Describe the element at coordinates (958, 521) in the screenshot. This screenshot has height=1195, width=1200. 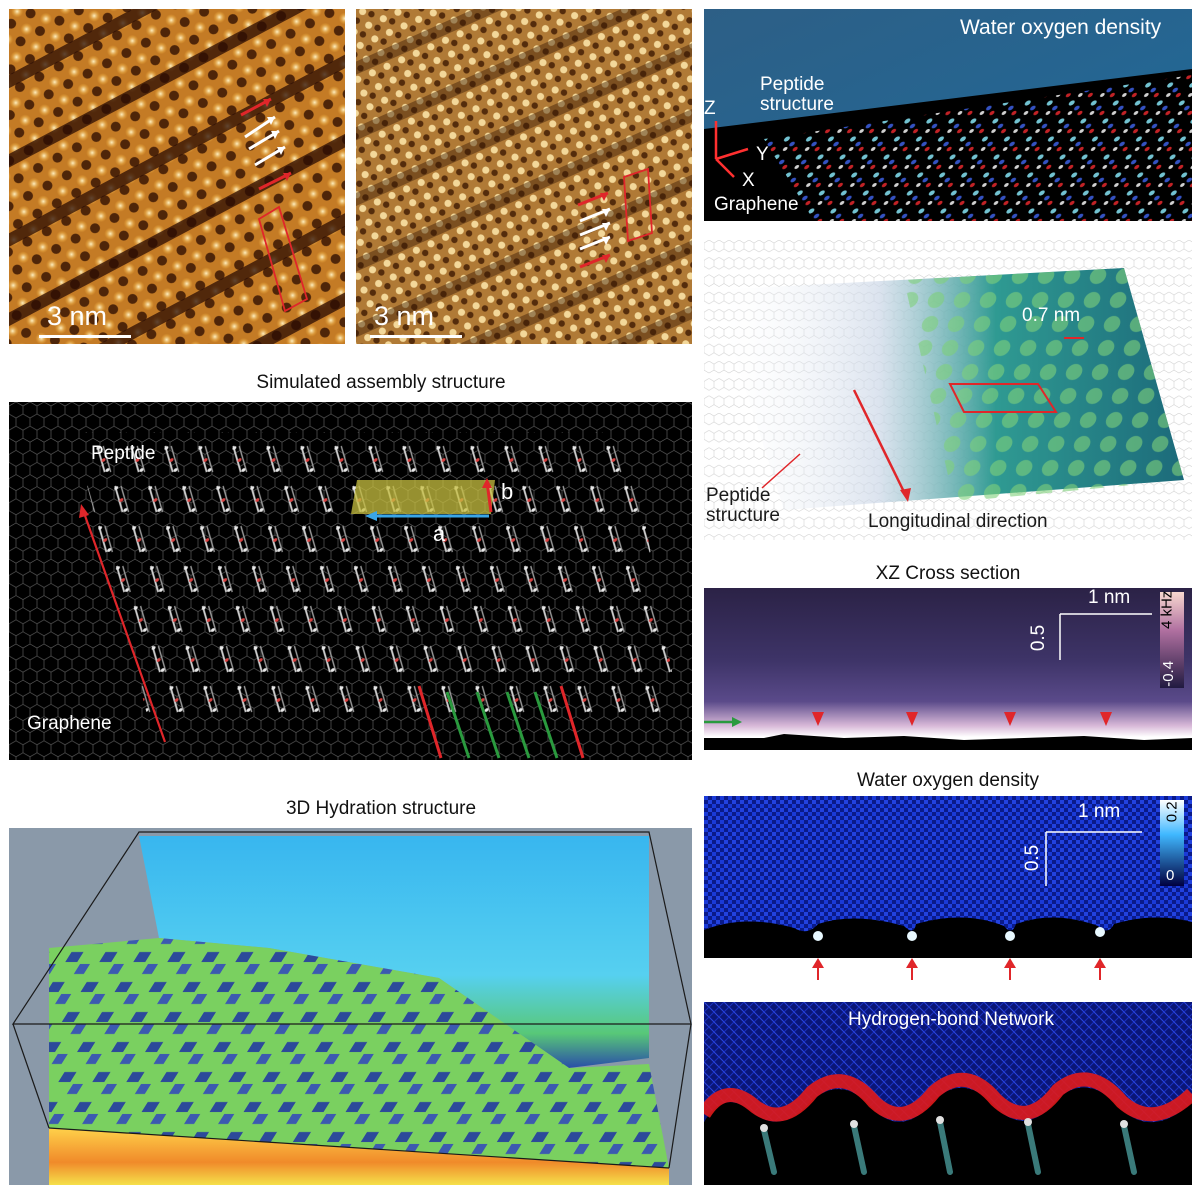
I see `overlay-direction-label: Longitudinal direction` at that location.